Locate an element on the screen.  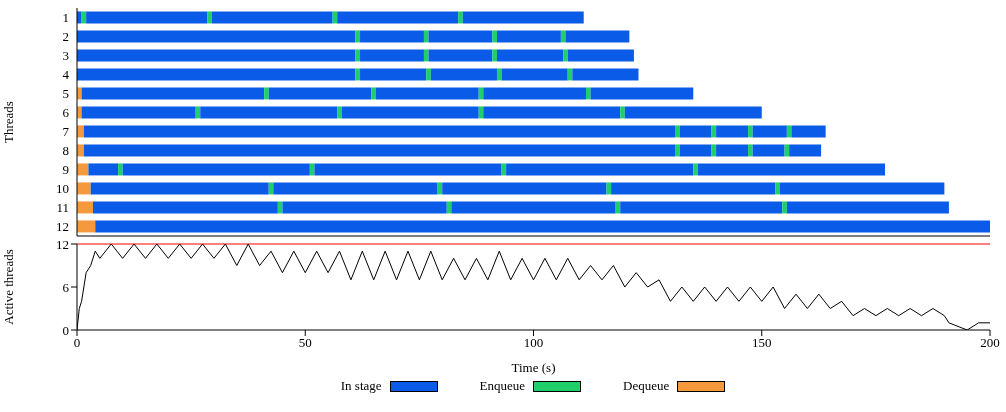
y-tick-label: 7 is located at coordinates (66, 132).